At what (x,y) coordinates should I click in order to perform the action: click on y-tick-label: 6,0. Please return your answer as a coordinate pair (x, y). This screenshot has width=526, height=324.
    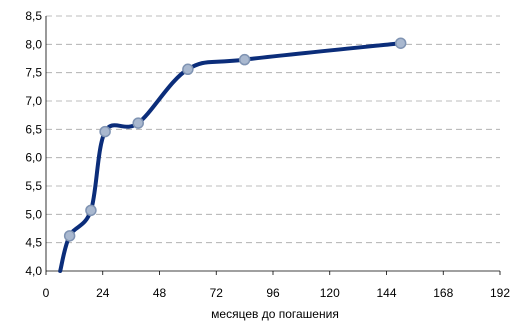
    Looking at the image, I should click on (33, 158).